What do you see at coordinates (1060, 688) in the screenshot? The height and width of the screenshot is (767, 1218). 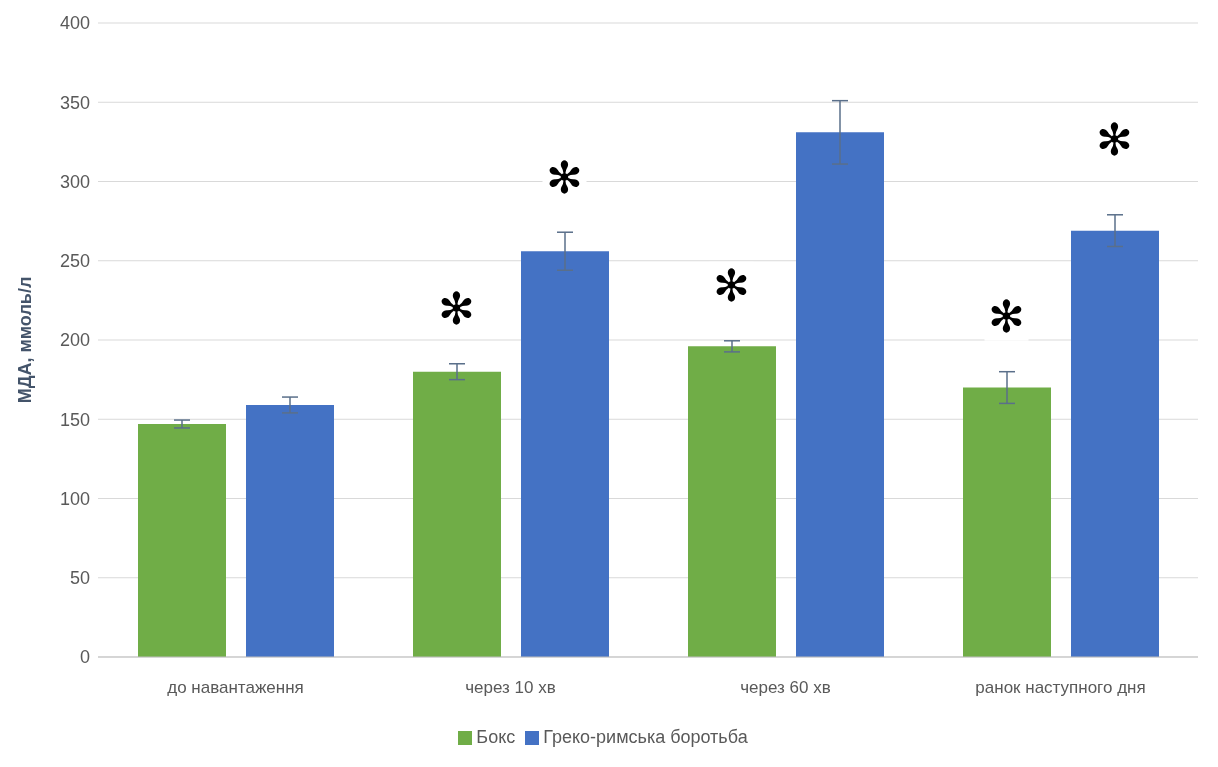 I see `x-tick-label: ранок наступного дня` at bounding box center [1060, 688].